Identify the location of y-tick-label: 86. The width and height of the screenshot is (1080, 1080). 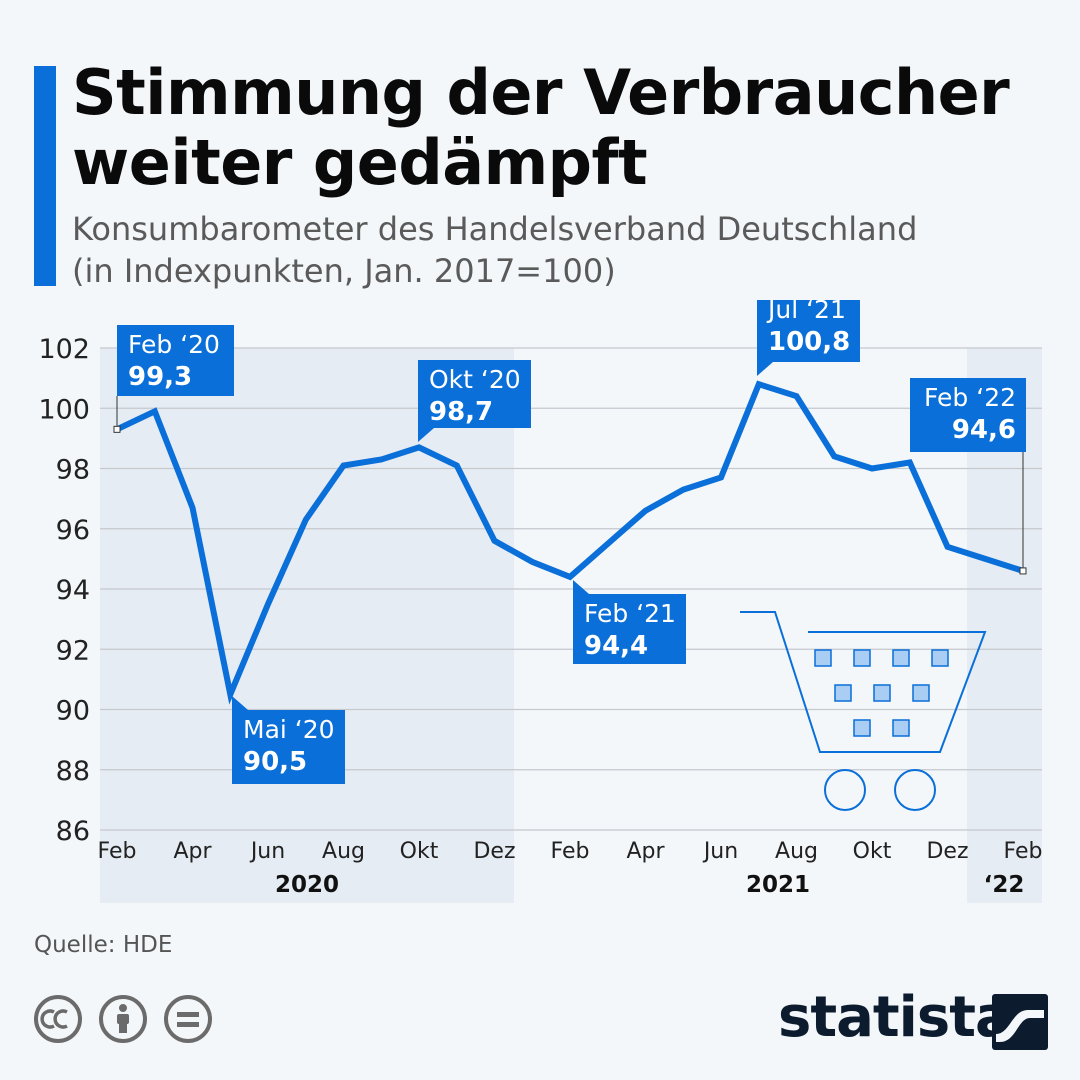
(73, 831).